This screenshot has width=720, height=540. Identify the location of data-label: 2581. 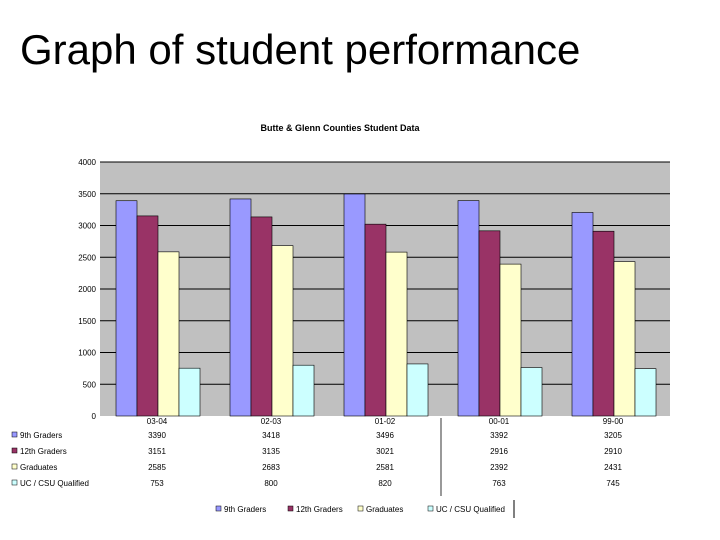
(385, 467).